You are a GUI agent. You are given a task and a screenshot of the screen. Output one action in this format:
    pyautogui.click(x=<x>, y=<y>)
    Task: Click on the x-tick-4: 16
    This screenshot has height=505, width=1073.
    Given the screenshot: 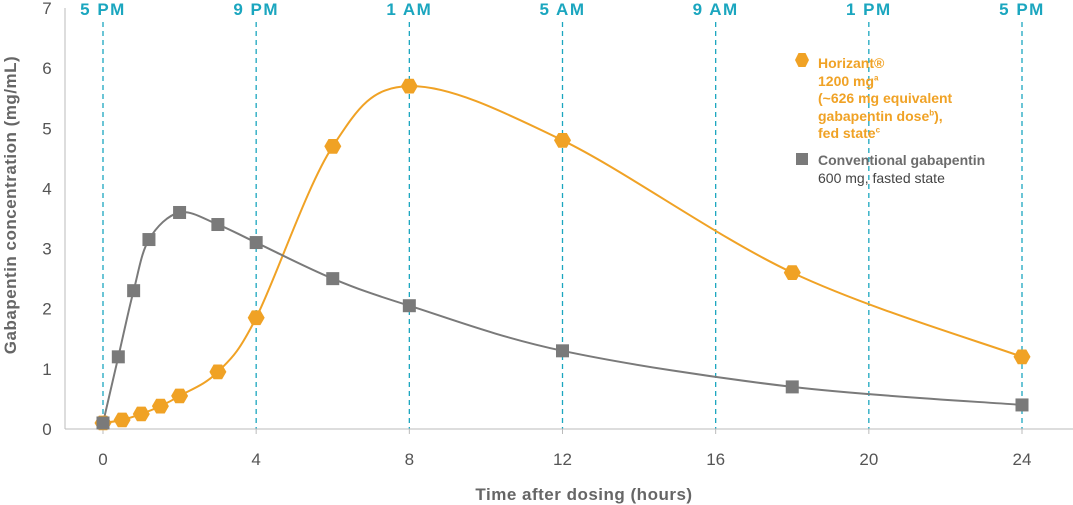 What is the action you would take?
    pyautogui.click(x=715, y=459)
    